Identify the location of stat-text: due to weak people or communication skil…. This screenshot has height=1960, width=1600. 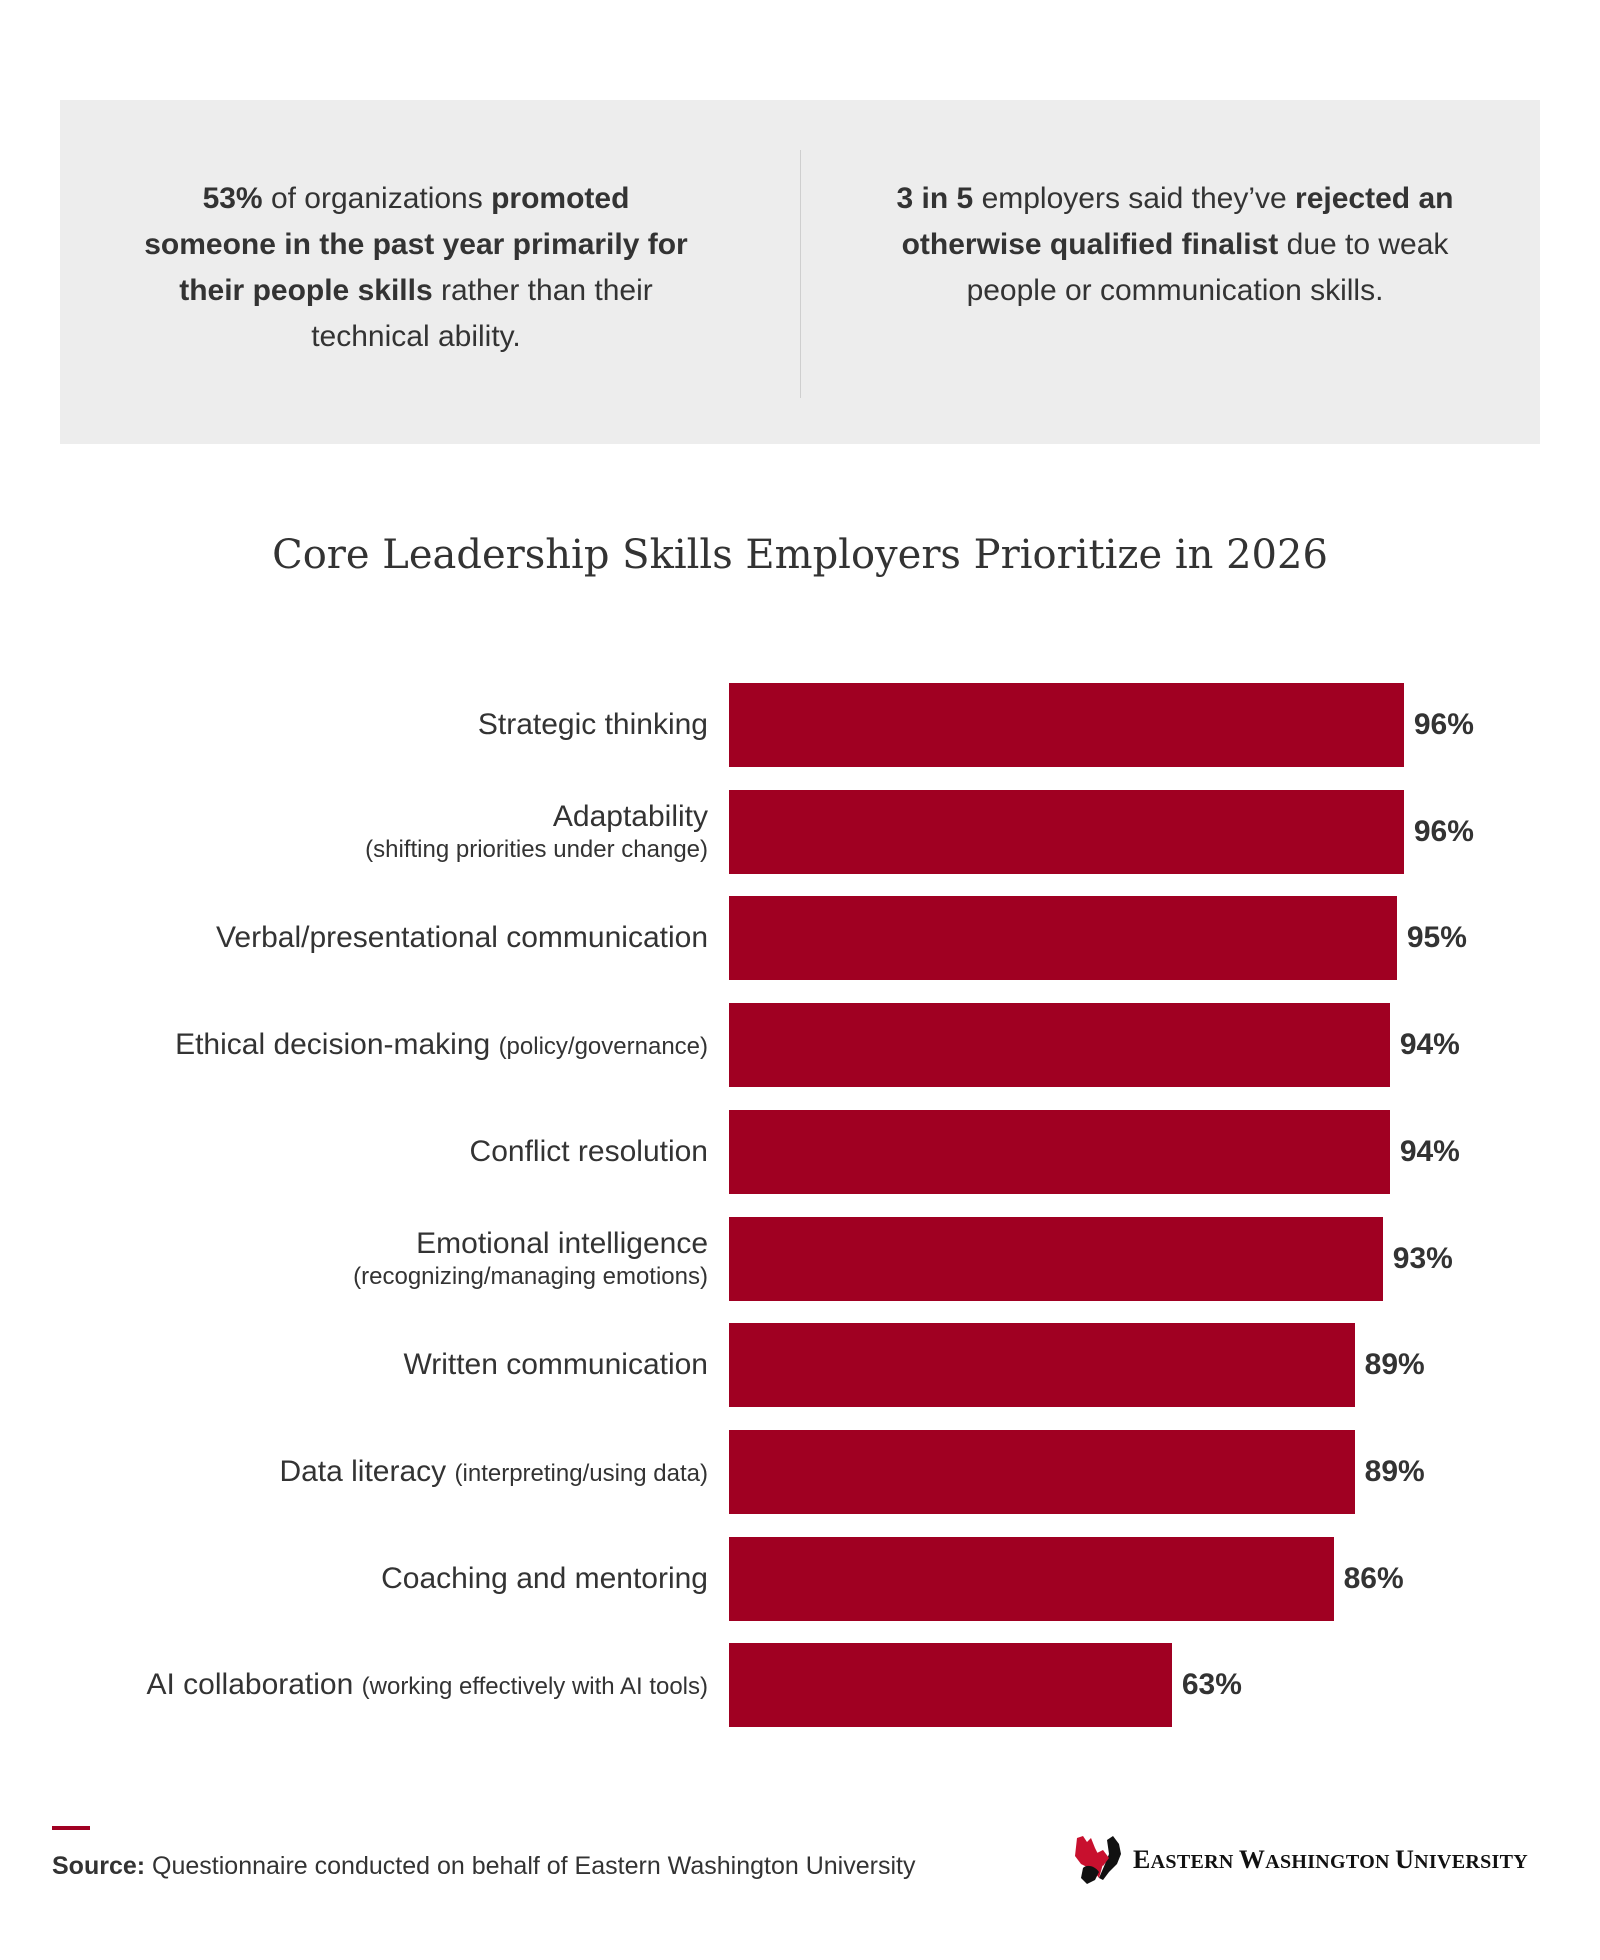
(1207, 267).